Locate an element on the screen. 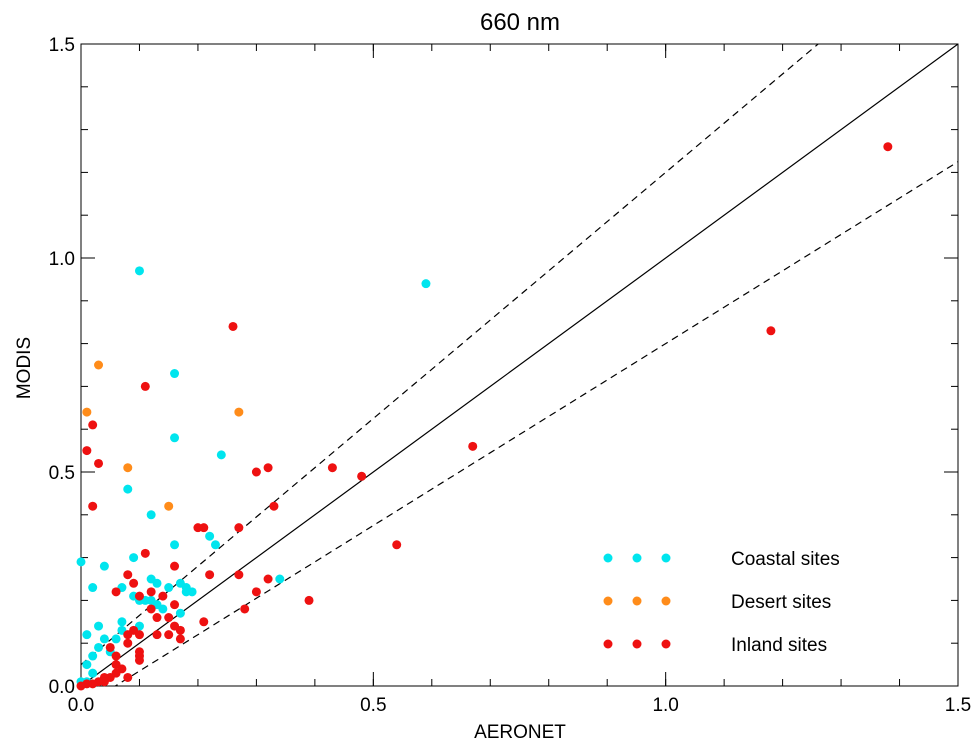  x-tick-label: 1.0 is located at coordinates (665, 705).